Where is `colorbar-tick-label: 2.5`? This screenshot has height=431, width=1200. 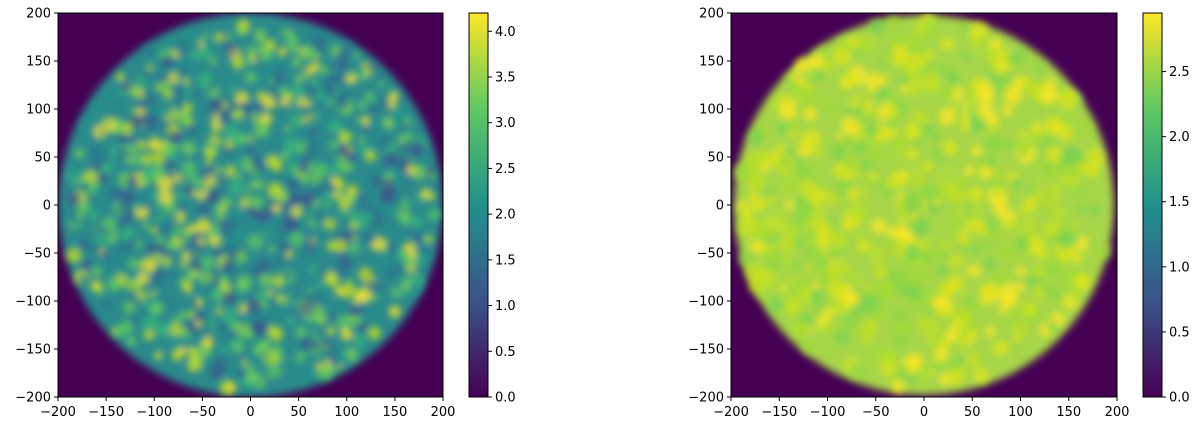 colorbar-tick-label: 2.5 is located at coordinates (1179, 72).